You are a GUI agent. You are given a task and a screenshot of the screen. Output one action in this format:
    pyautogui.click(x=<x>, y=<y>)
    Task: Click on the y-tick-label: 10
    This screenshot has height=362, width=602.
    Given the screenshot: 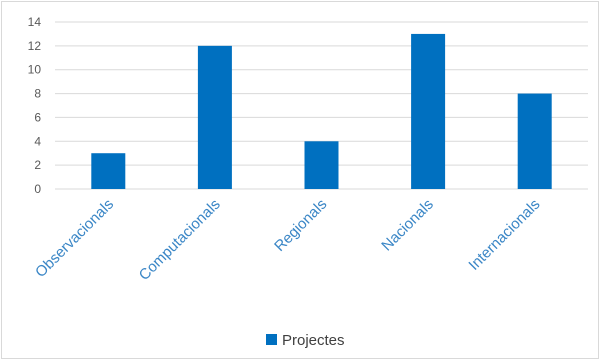 What is the action you would take?
    pyautogui.click(x=35, y=70)
    